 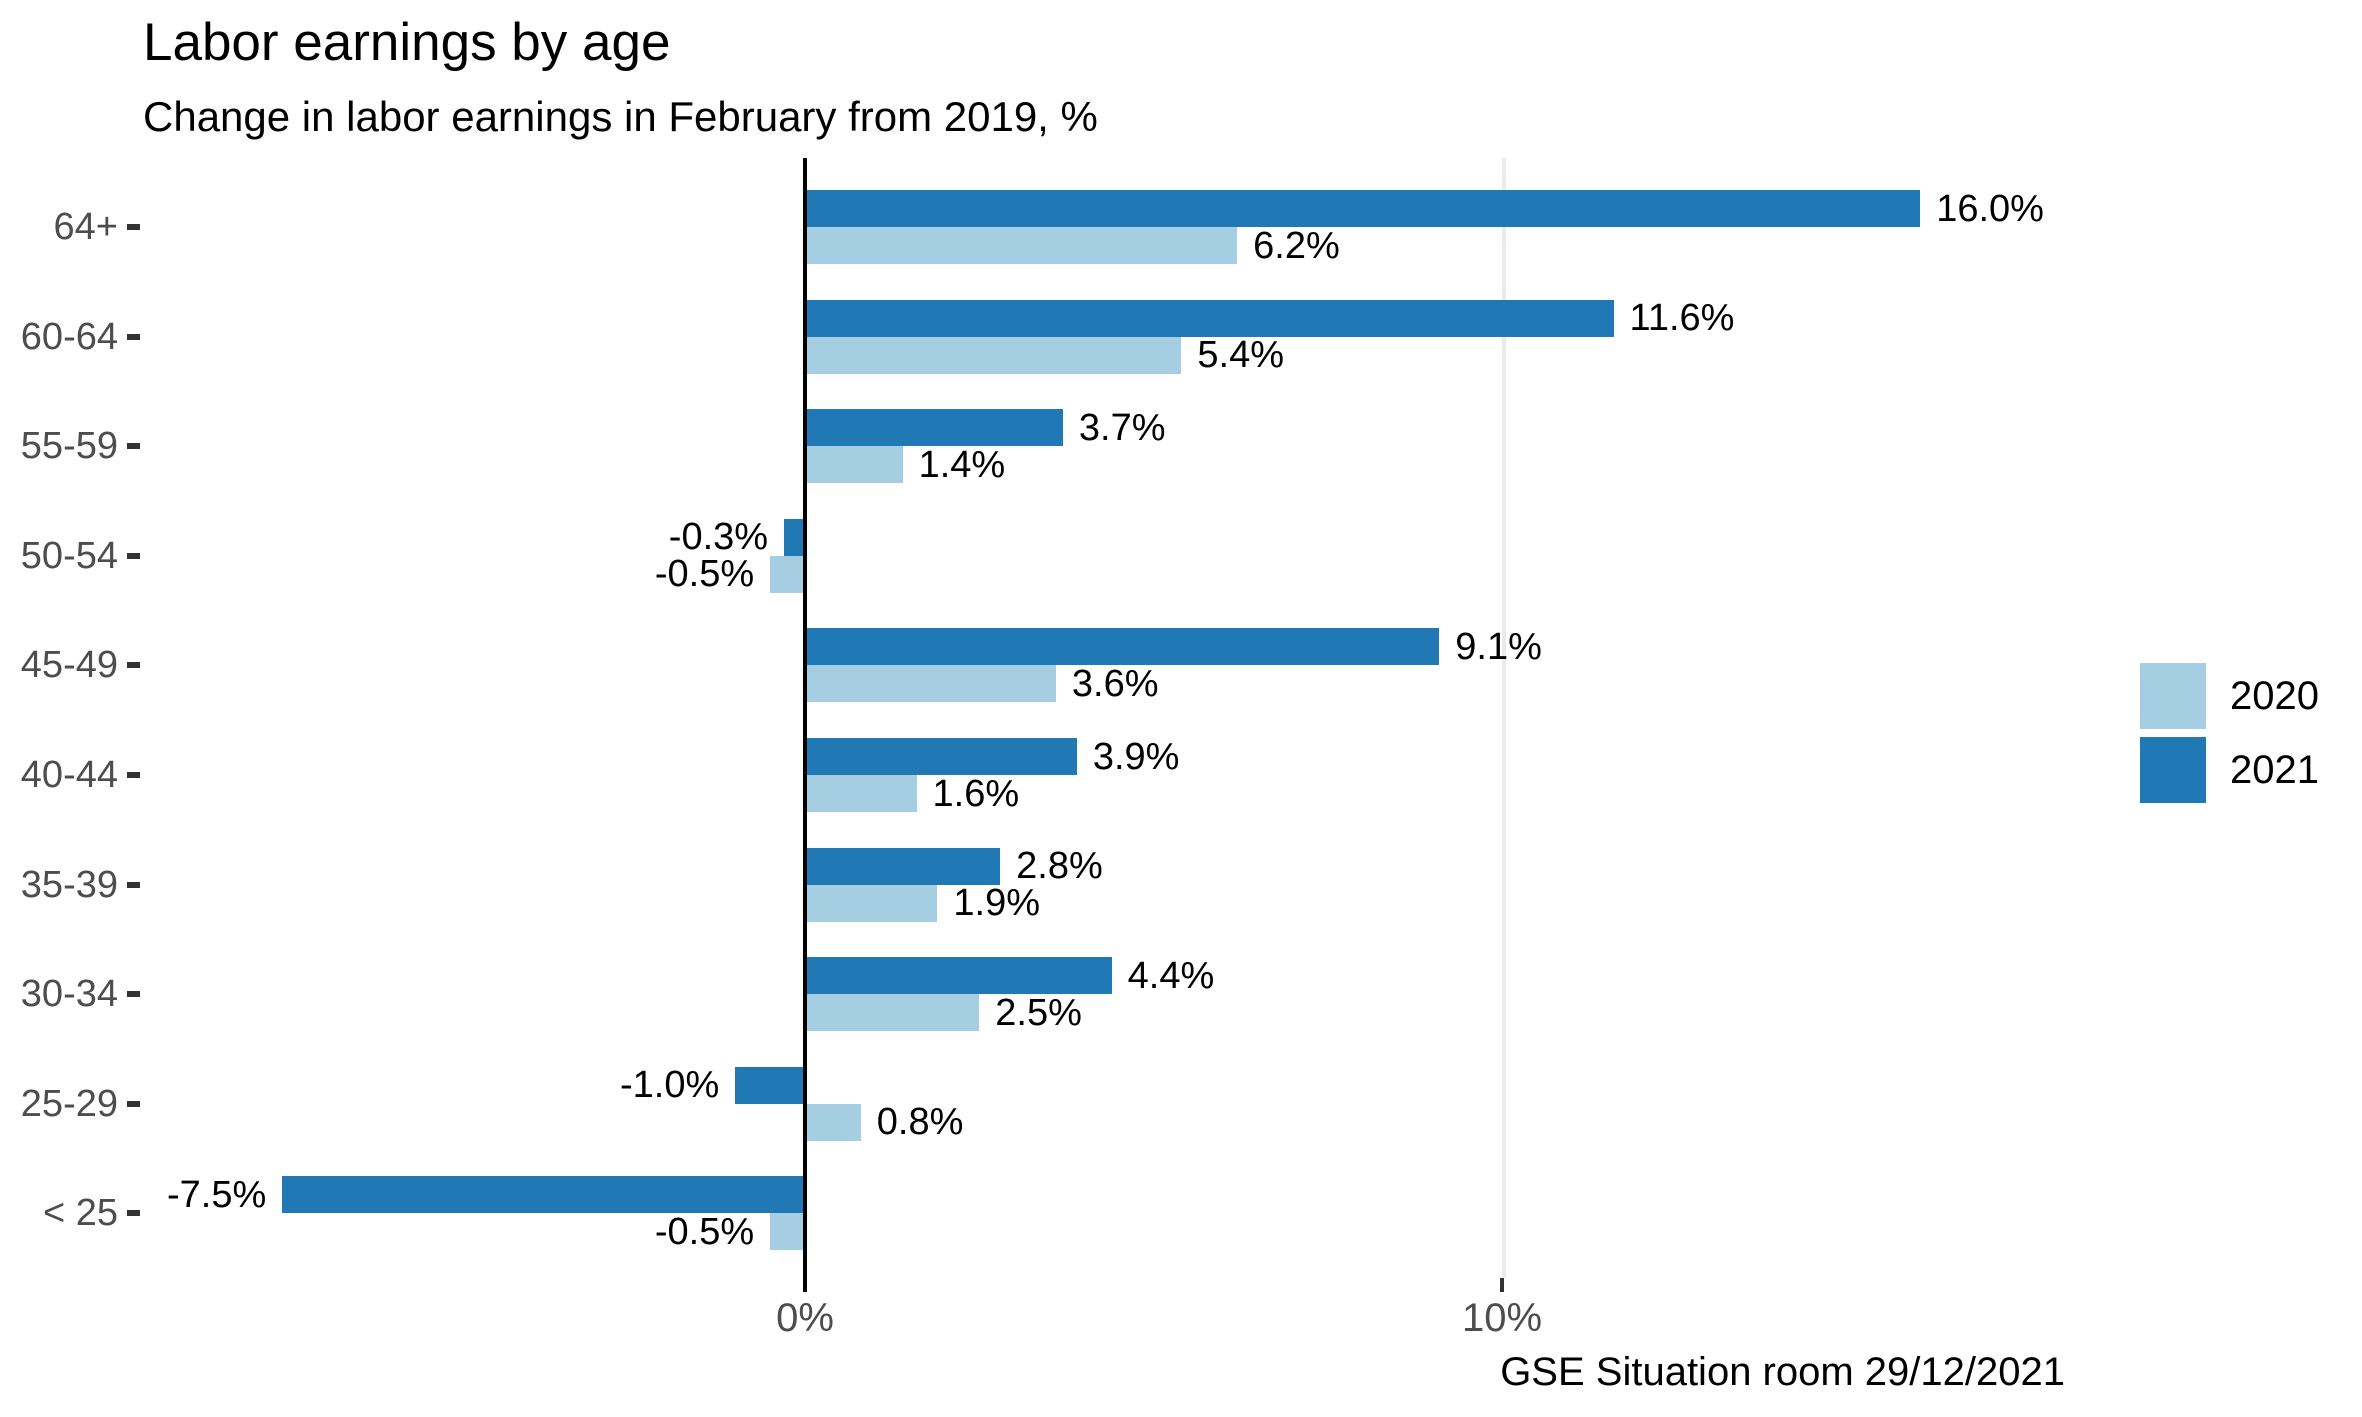 I want to click on bar-value-label: -1.0%, so click(x=670, y=1085).